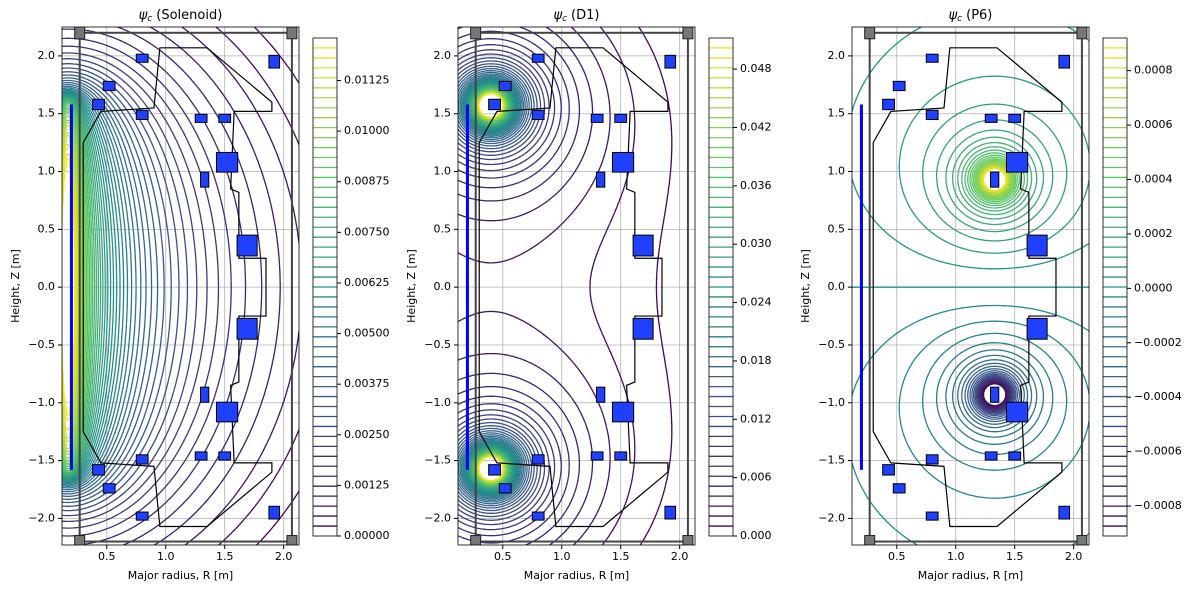  I want to click on y-tick-label: 0.5, so click(837, 228).